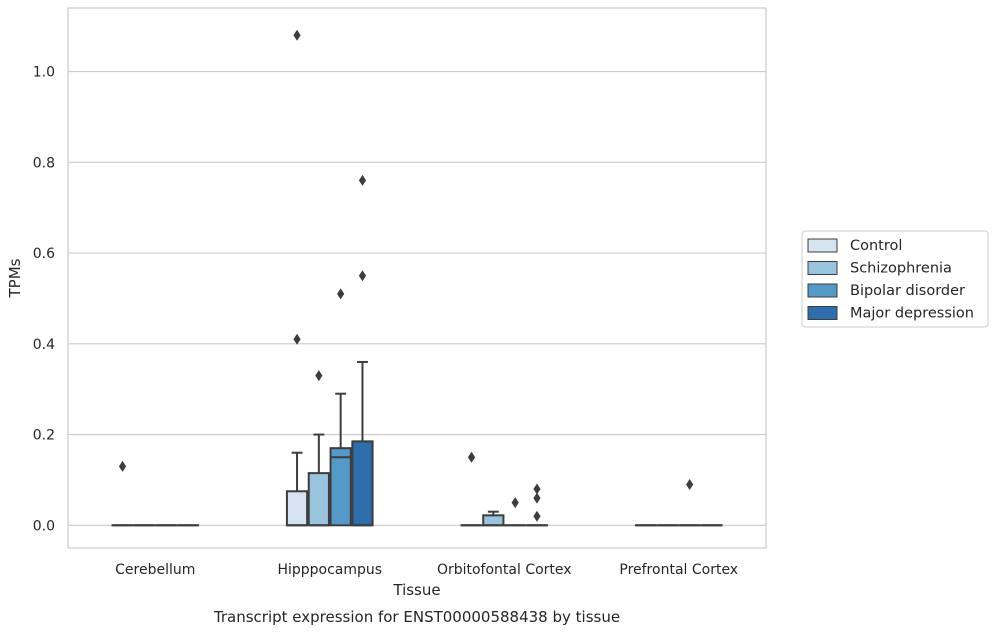  Describe the element at coordinates (678, 570) in the screenshot. I see `x-tick-label: Prefrontal Cortex` at that location.